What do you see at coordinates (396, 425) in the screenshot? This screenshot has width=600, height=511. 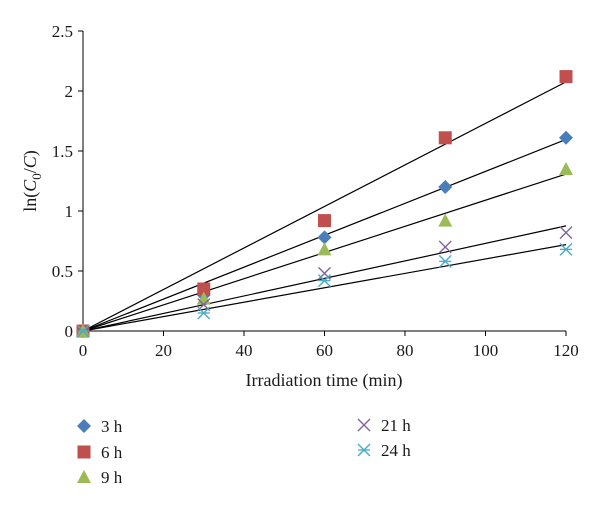 I see `legend-label: 21 h` at bounding box center [396, 425].